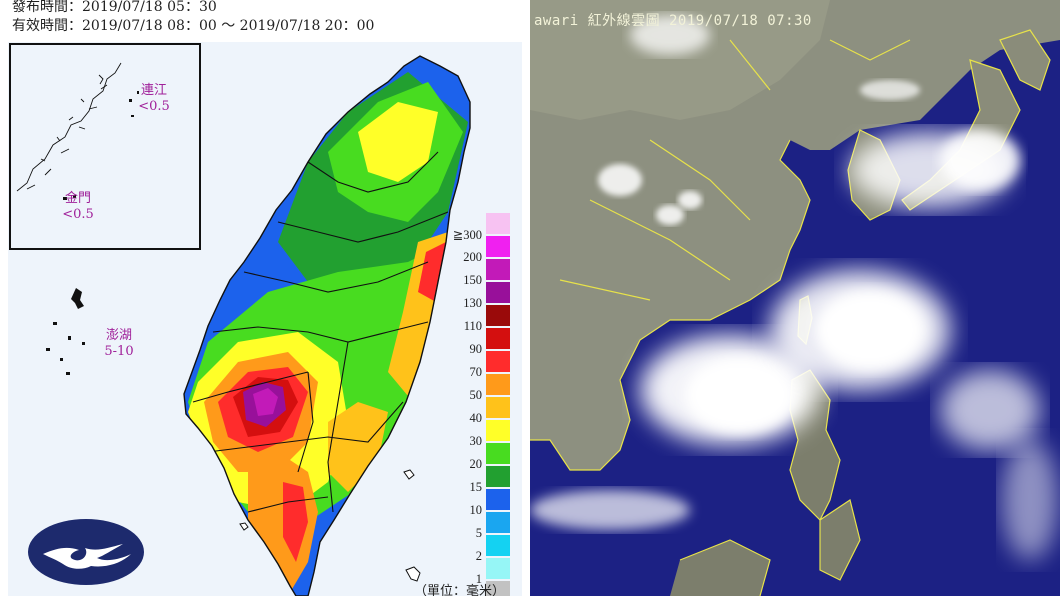  I want to click on legend-label: 2, so click(478, 556).